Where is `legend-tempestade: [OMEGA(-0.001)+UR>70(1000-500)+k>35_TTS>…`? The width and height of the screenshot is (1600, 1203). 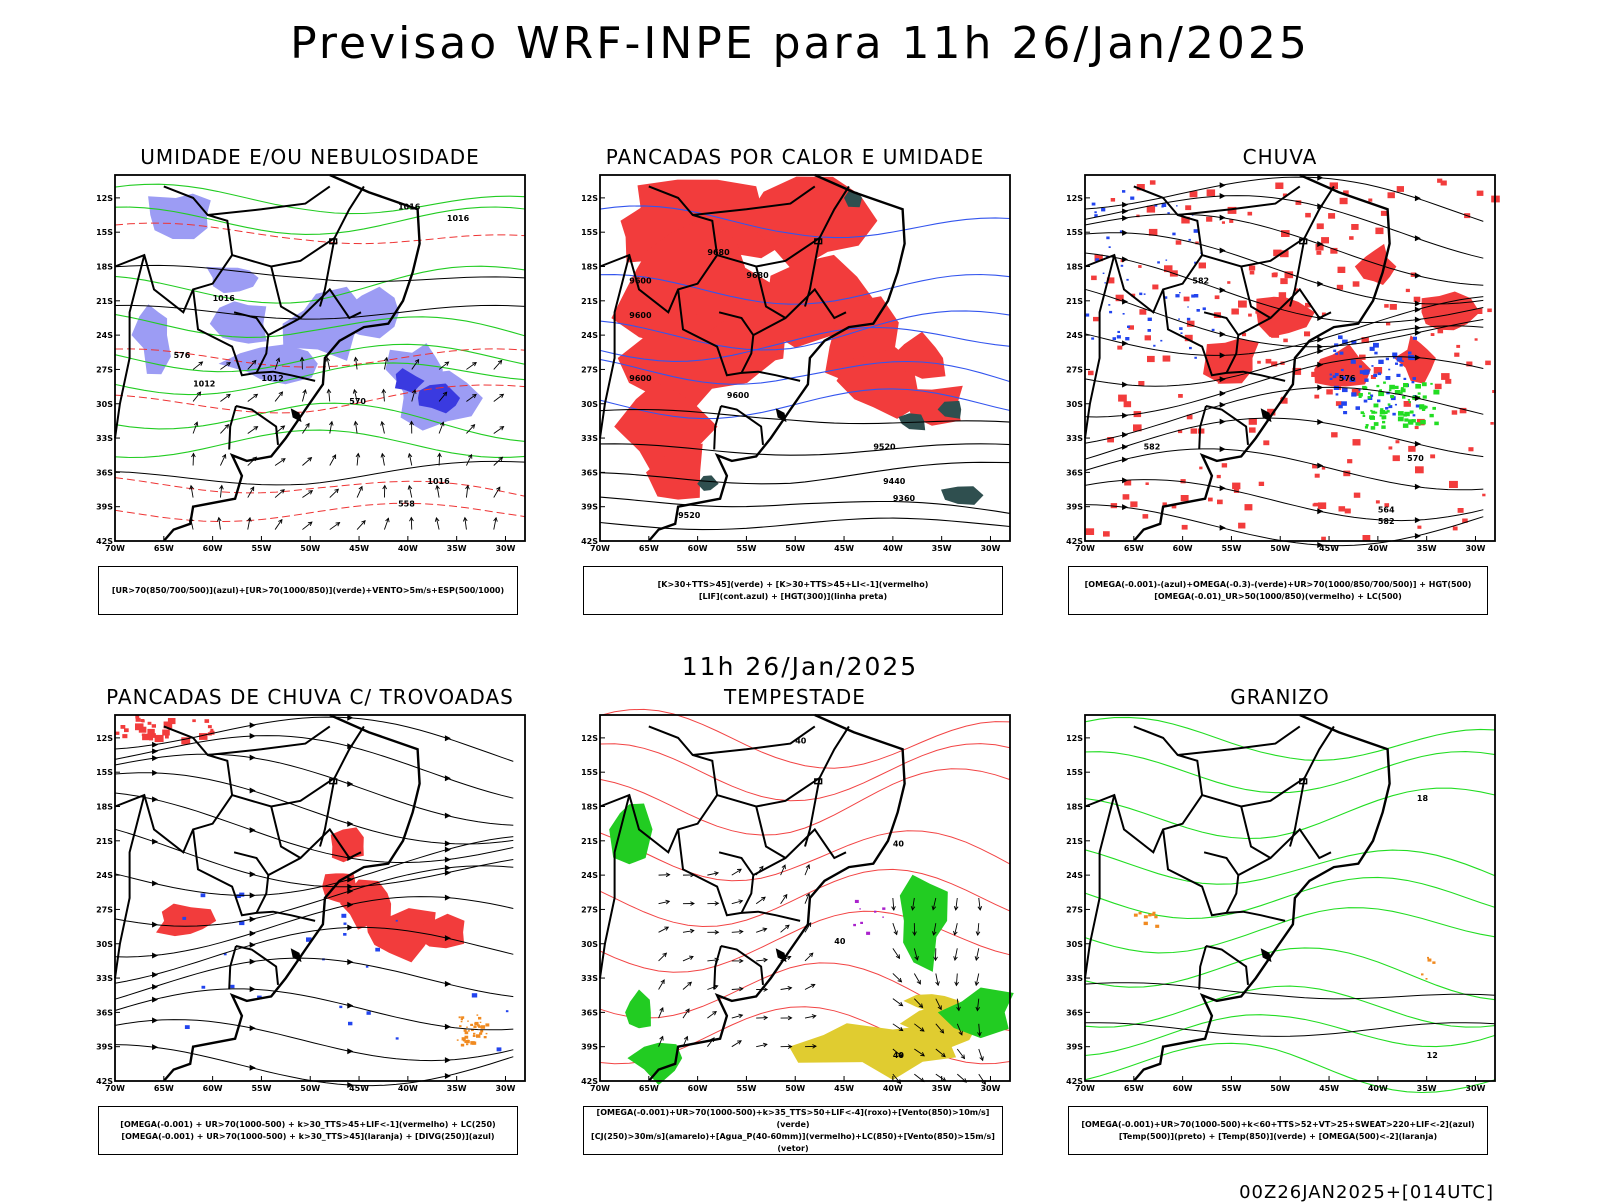 legend-tempestade: [OMEGA(-0.001)+UR>70(1000-500)+k>35_TTS>… is located at coordinates (793, 1130).